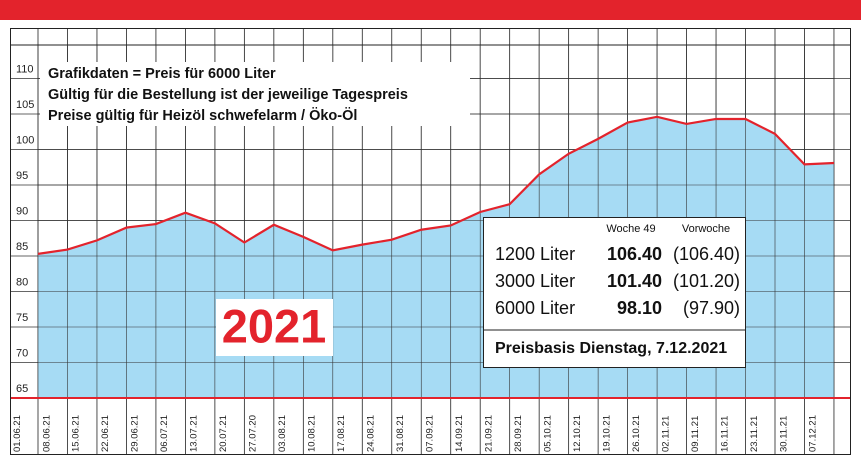 This screenshot has width=861, height=462. What do you see at coordinates (22, 211) in the screenshot?
I see `y-tick-label: 90` at bounding box center [22, 211].